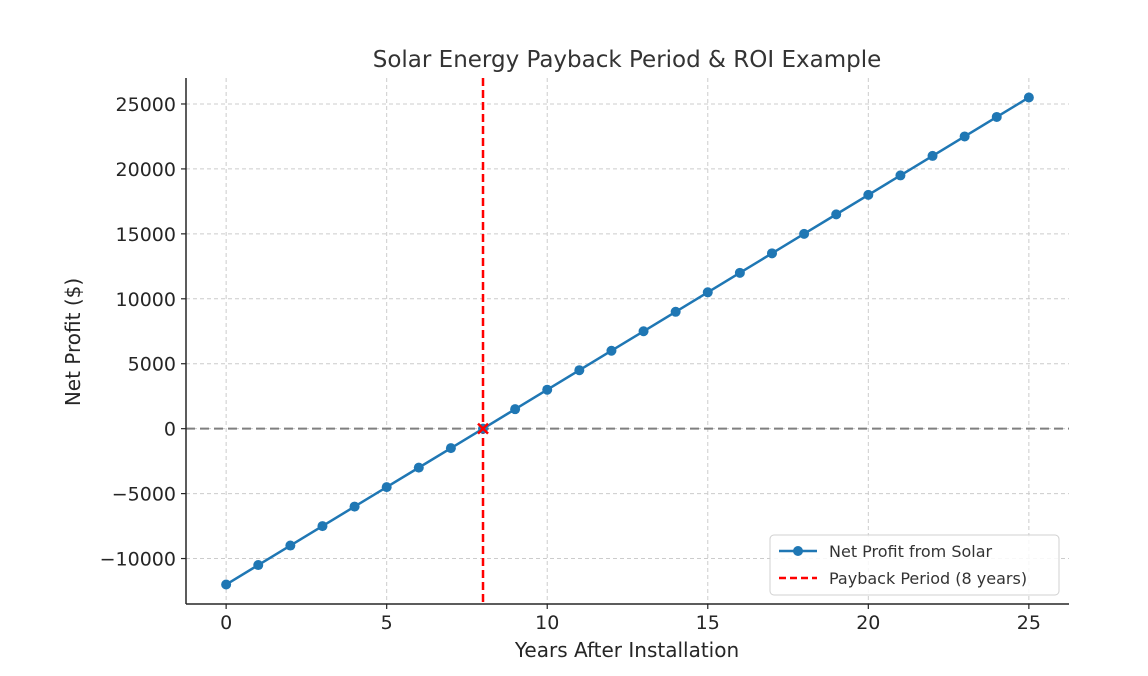 The image size is (1148, 676). Describe the element at coordinates (1029, 623) in the screenshot. I see `x-tick-label: 25` at that location.